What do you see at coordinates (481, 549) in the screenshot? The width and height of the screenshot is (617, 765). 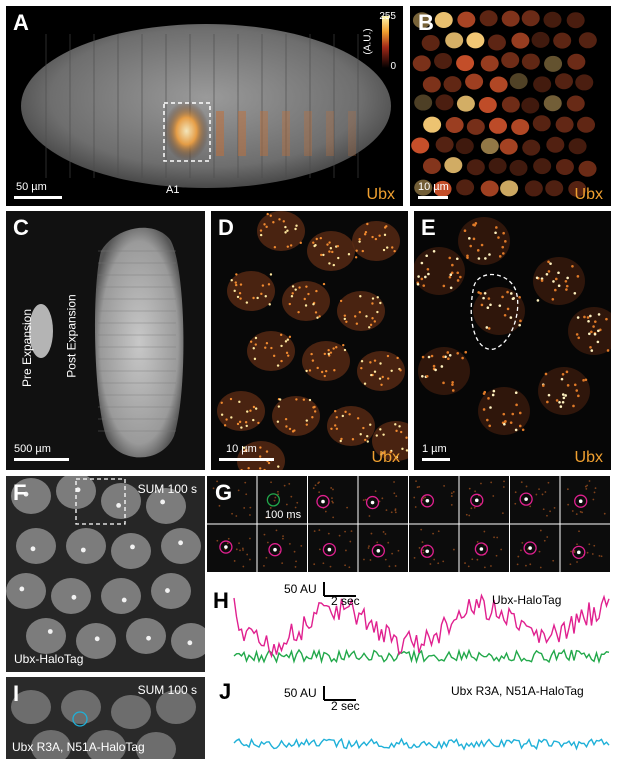 I see `tracked-spot` at bounding box center [481, 549].